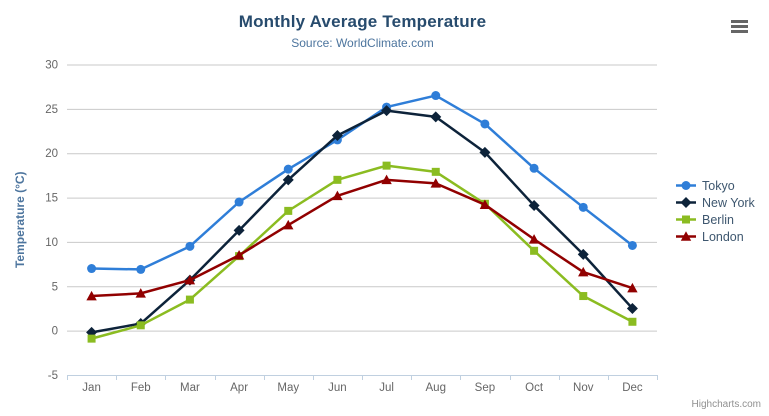 This screenshot has width=769, height=416. What do you see at coordinates (141, 388) in the screenshot?
I see `x-axis-tick-label: Feb` at bounding box center [141, 388].